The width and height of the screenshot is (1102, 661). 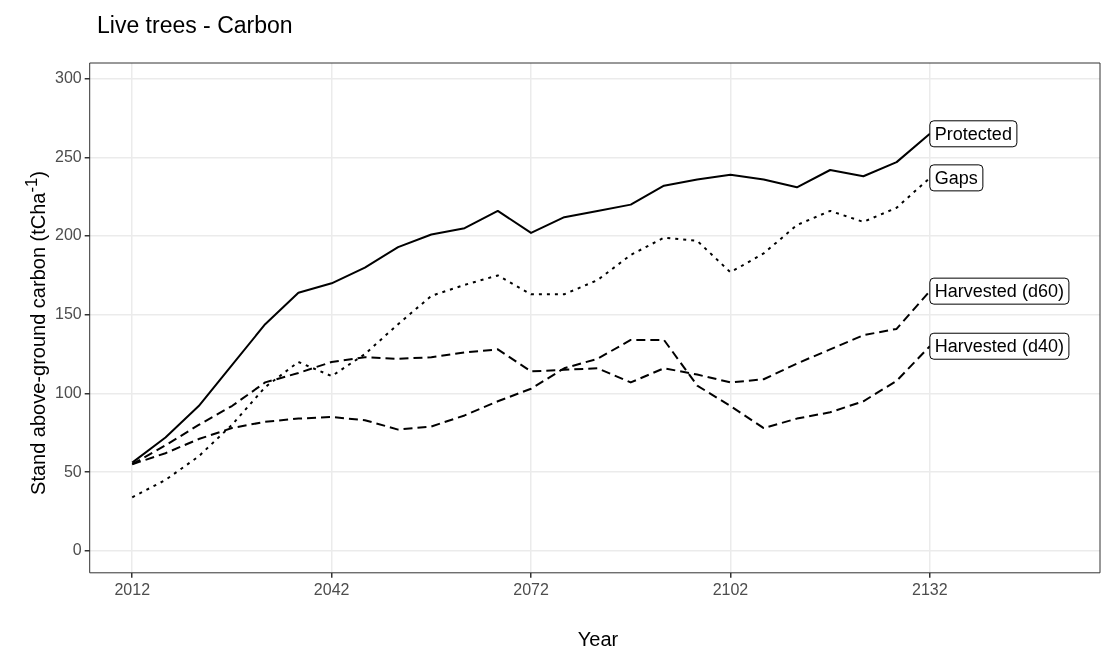 I want to click on y-tick-label: 300, so click(x=68, y=78).